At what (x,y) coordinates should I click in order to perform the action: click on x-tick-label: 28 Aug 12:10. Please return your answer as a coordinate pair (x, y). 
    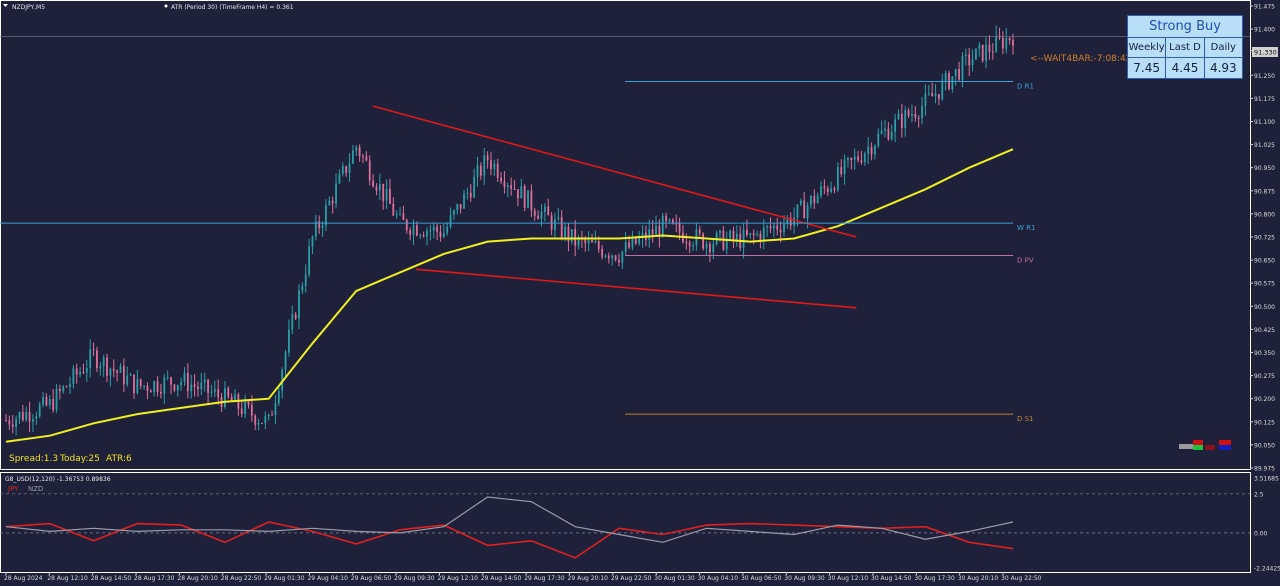
    Looking at the image, I should click on (67, 578).